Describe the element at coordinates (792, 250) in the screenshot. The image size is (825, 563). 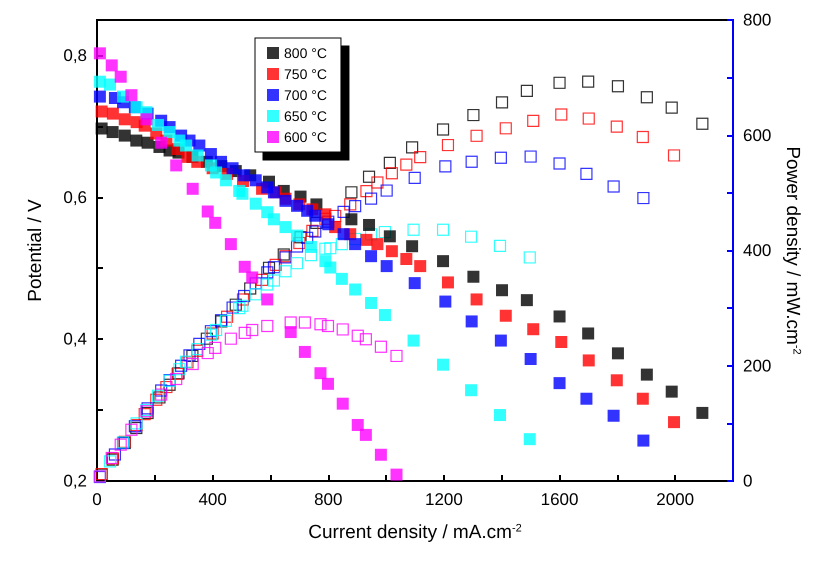
I see `y2-axis-title: Power density / mW.cm-2` at that location.